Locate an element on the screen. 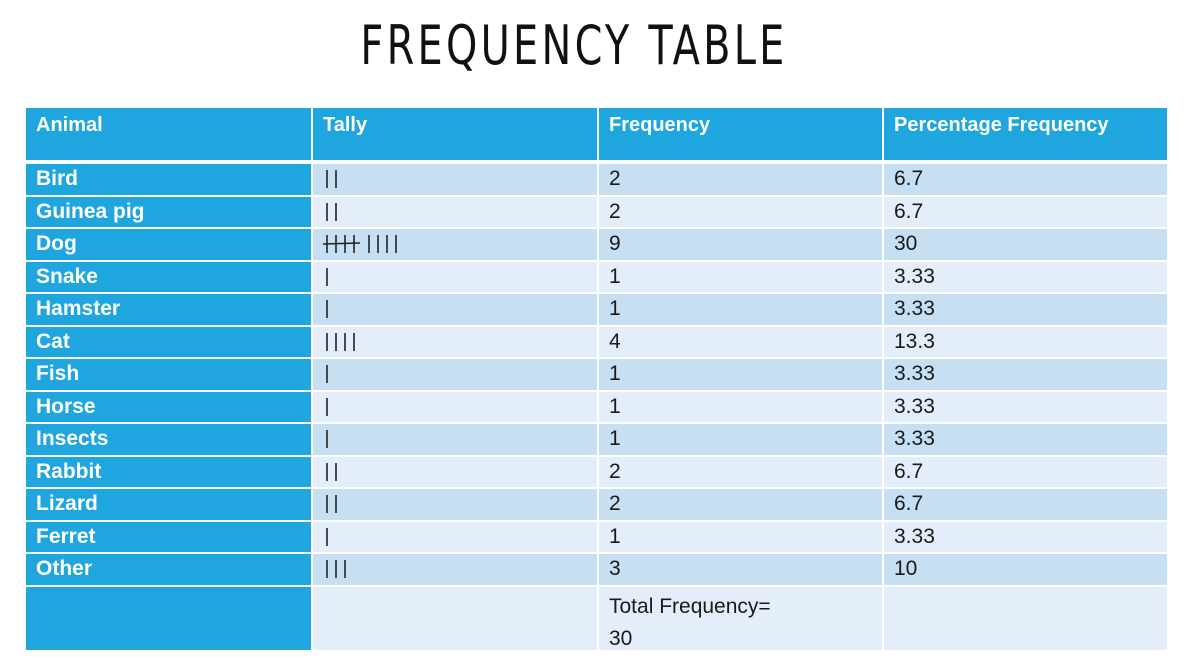  percentage-cell: 13.3 is located at coordinates (1024, 340).